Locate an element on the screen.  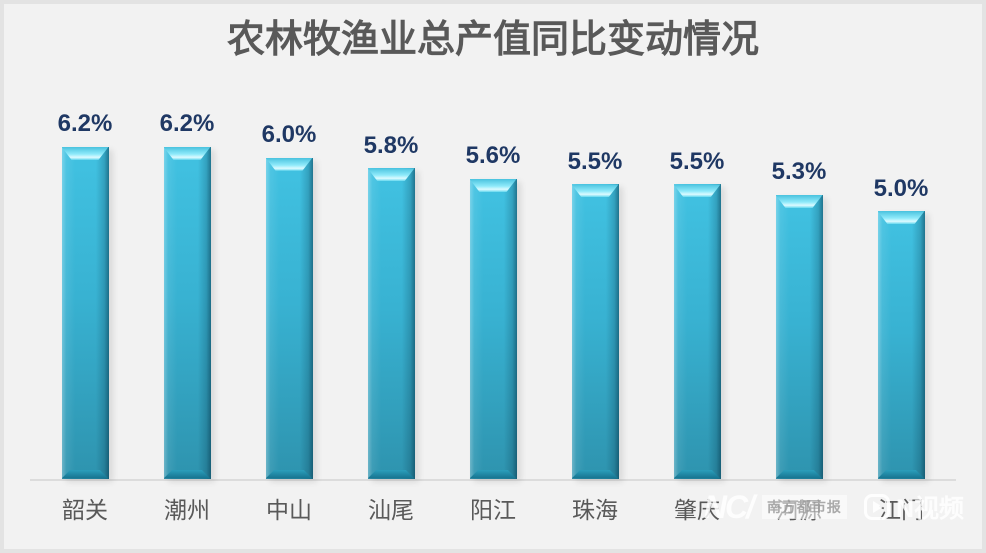
bar-column: 5.8% is located at coordinates (391, 305).